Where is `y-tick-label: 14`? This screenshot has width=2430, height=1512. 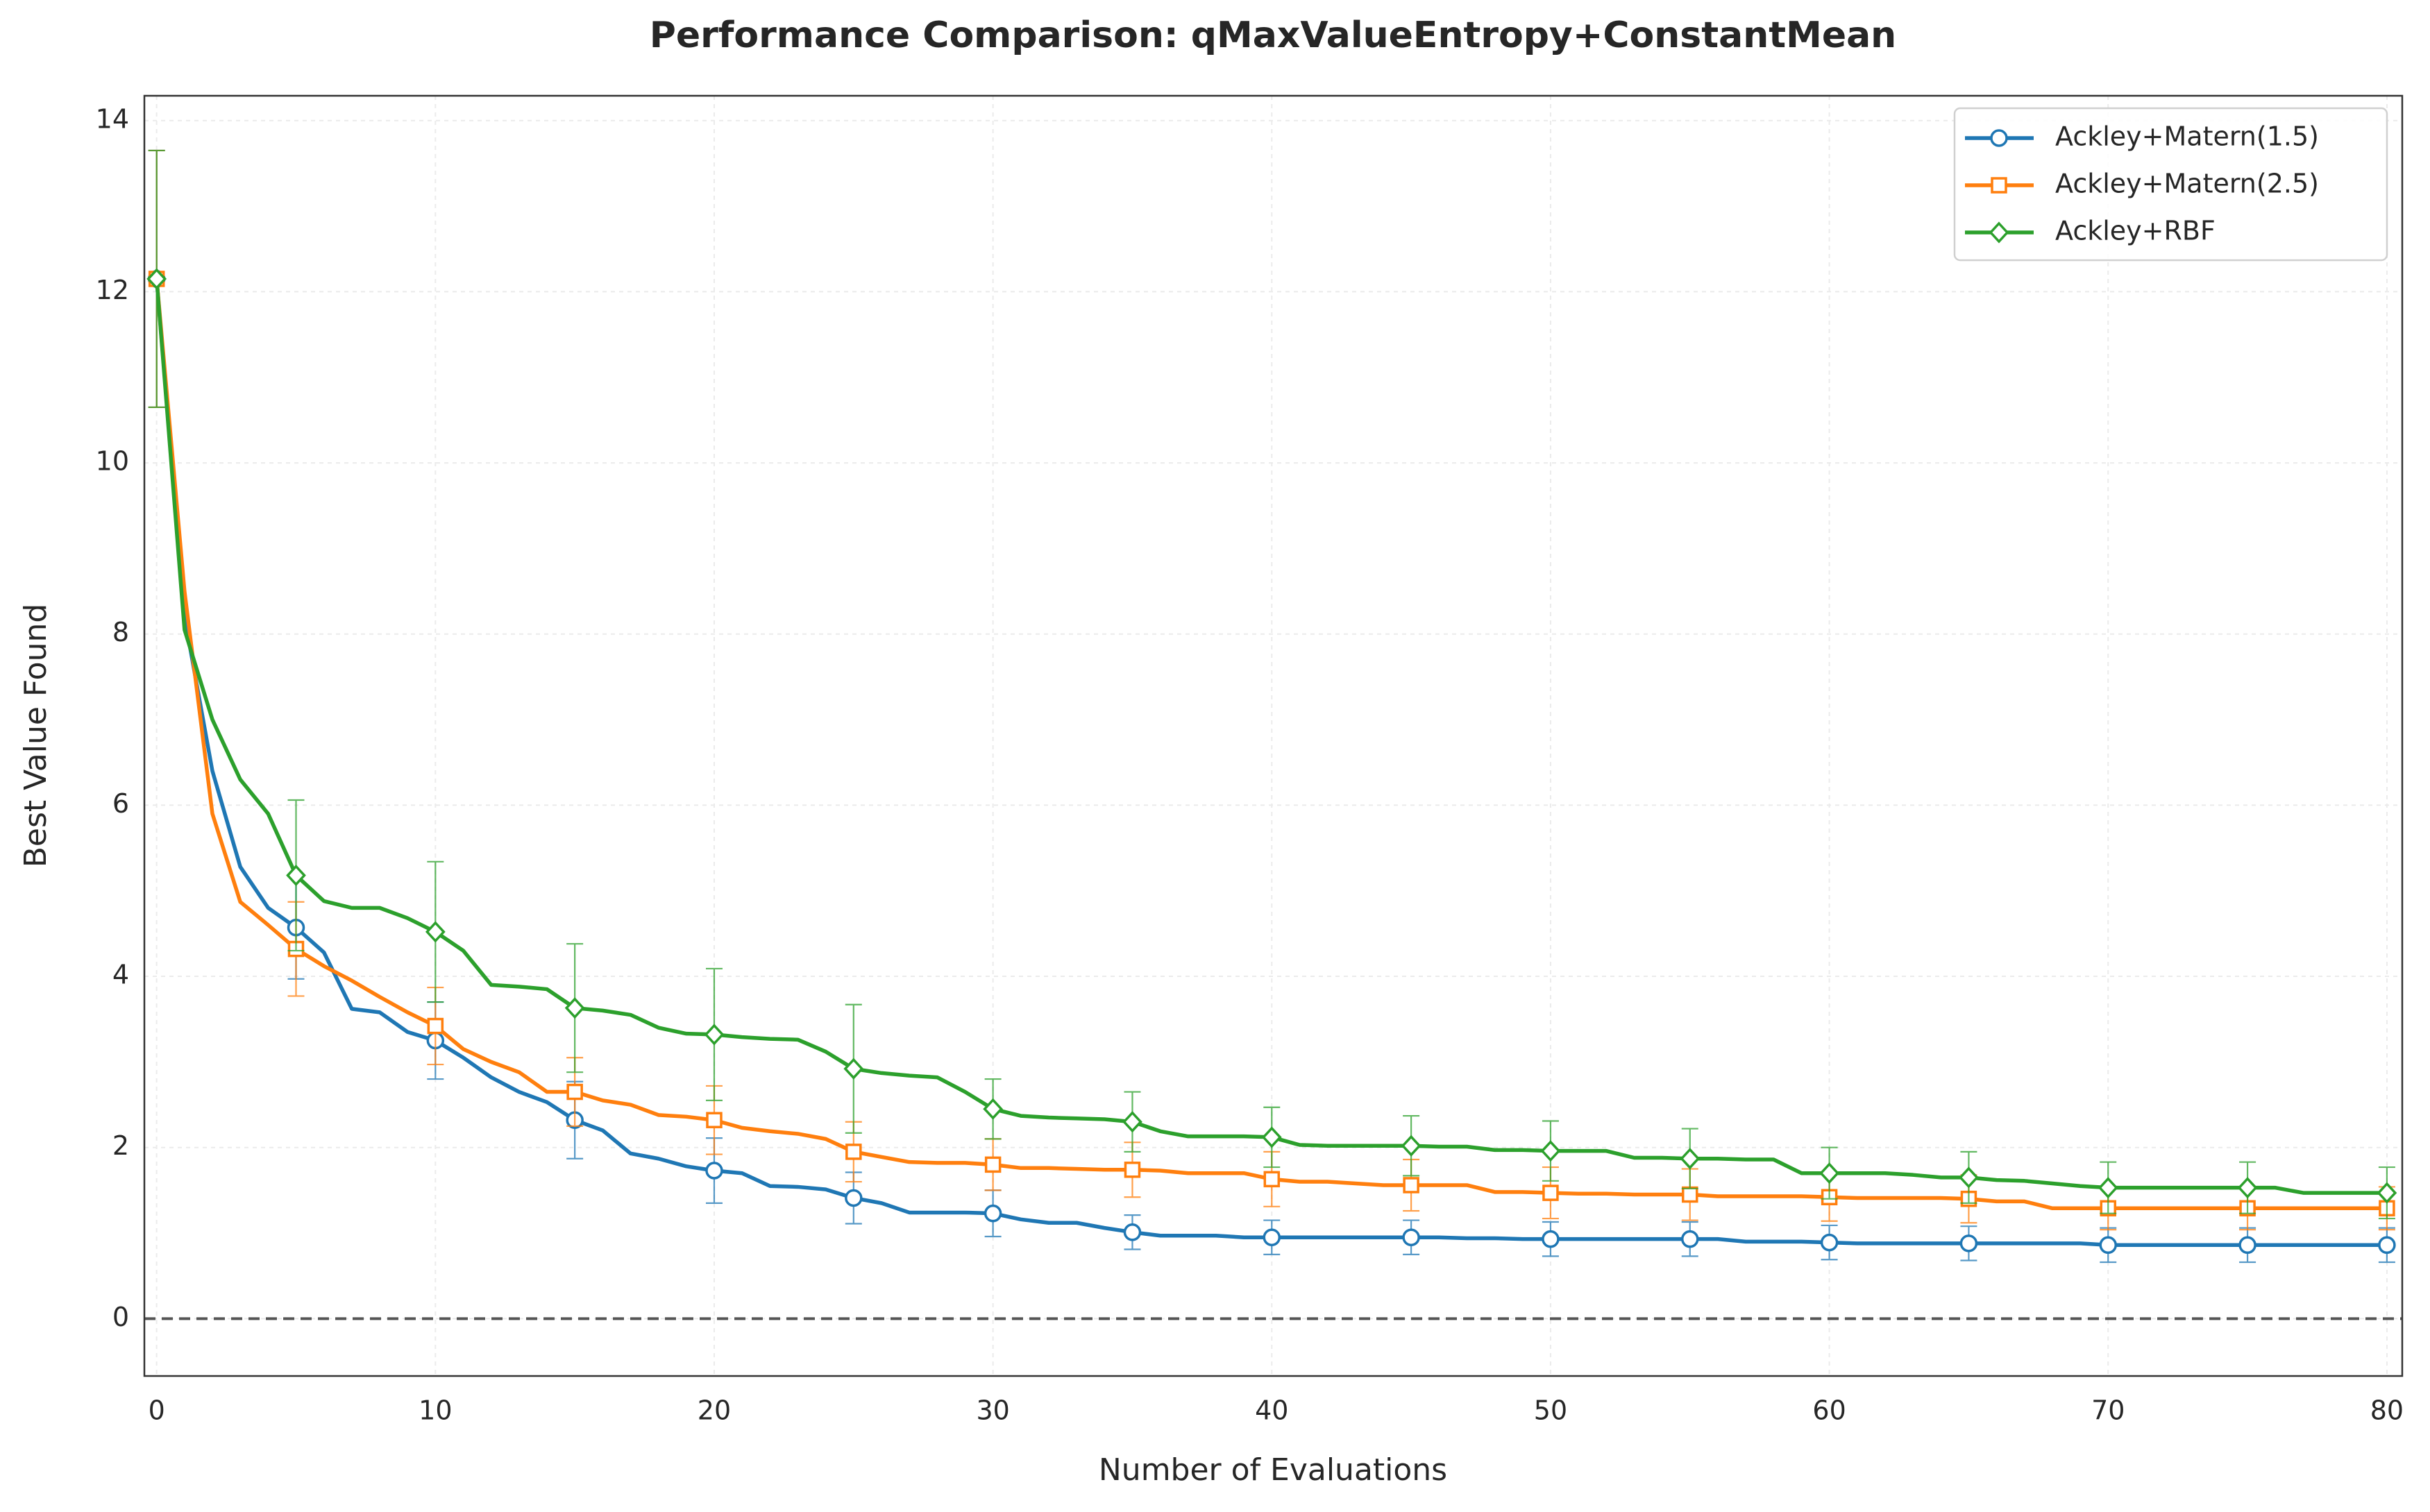 y-tick-label: 14 is located at coordinates (112, 118).